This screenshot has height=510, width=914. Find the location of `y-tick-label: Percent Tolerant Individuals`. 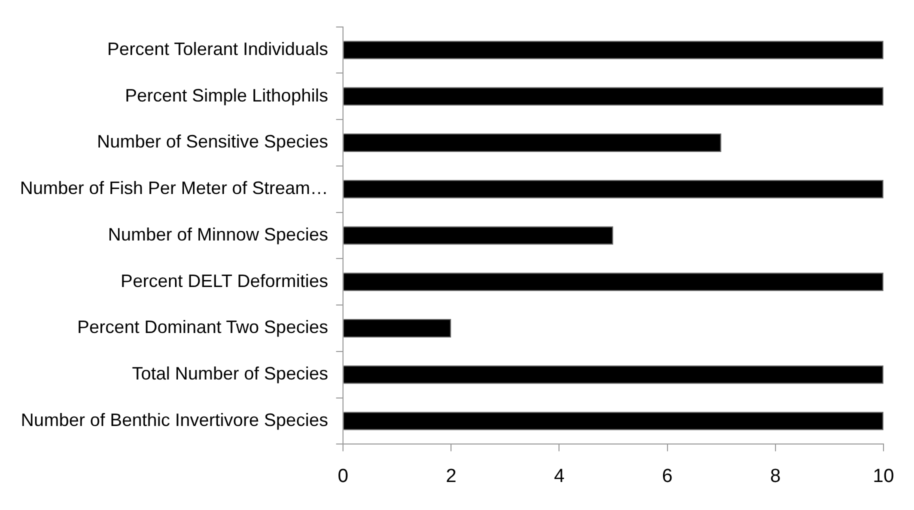

y-tick-label: Percent Tolerant Individuals is located at coordinates (217, 48).